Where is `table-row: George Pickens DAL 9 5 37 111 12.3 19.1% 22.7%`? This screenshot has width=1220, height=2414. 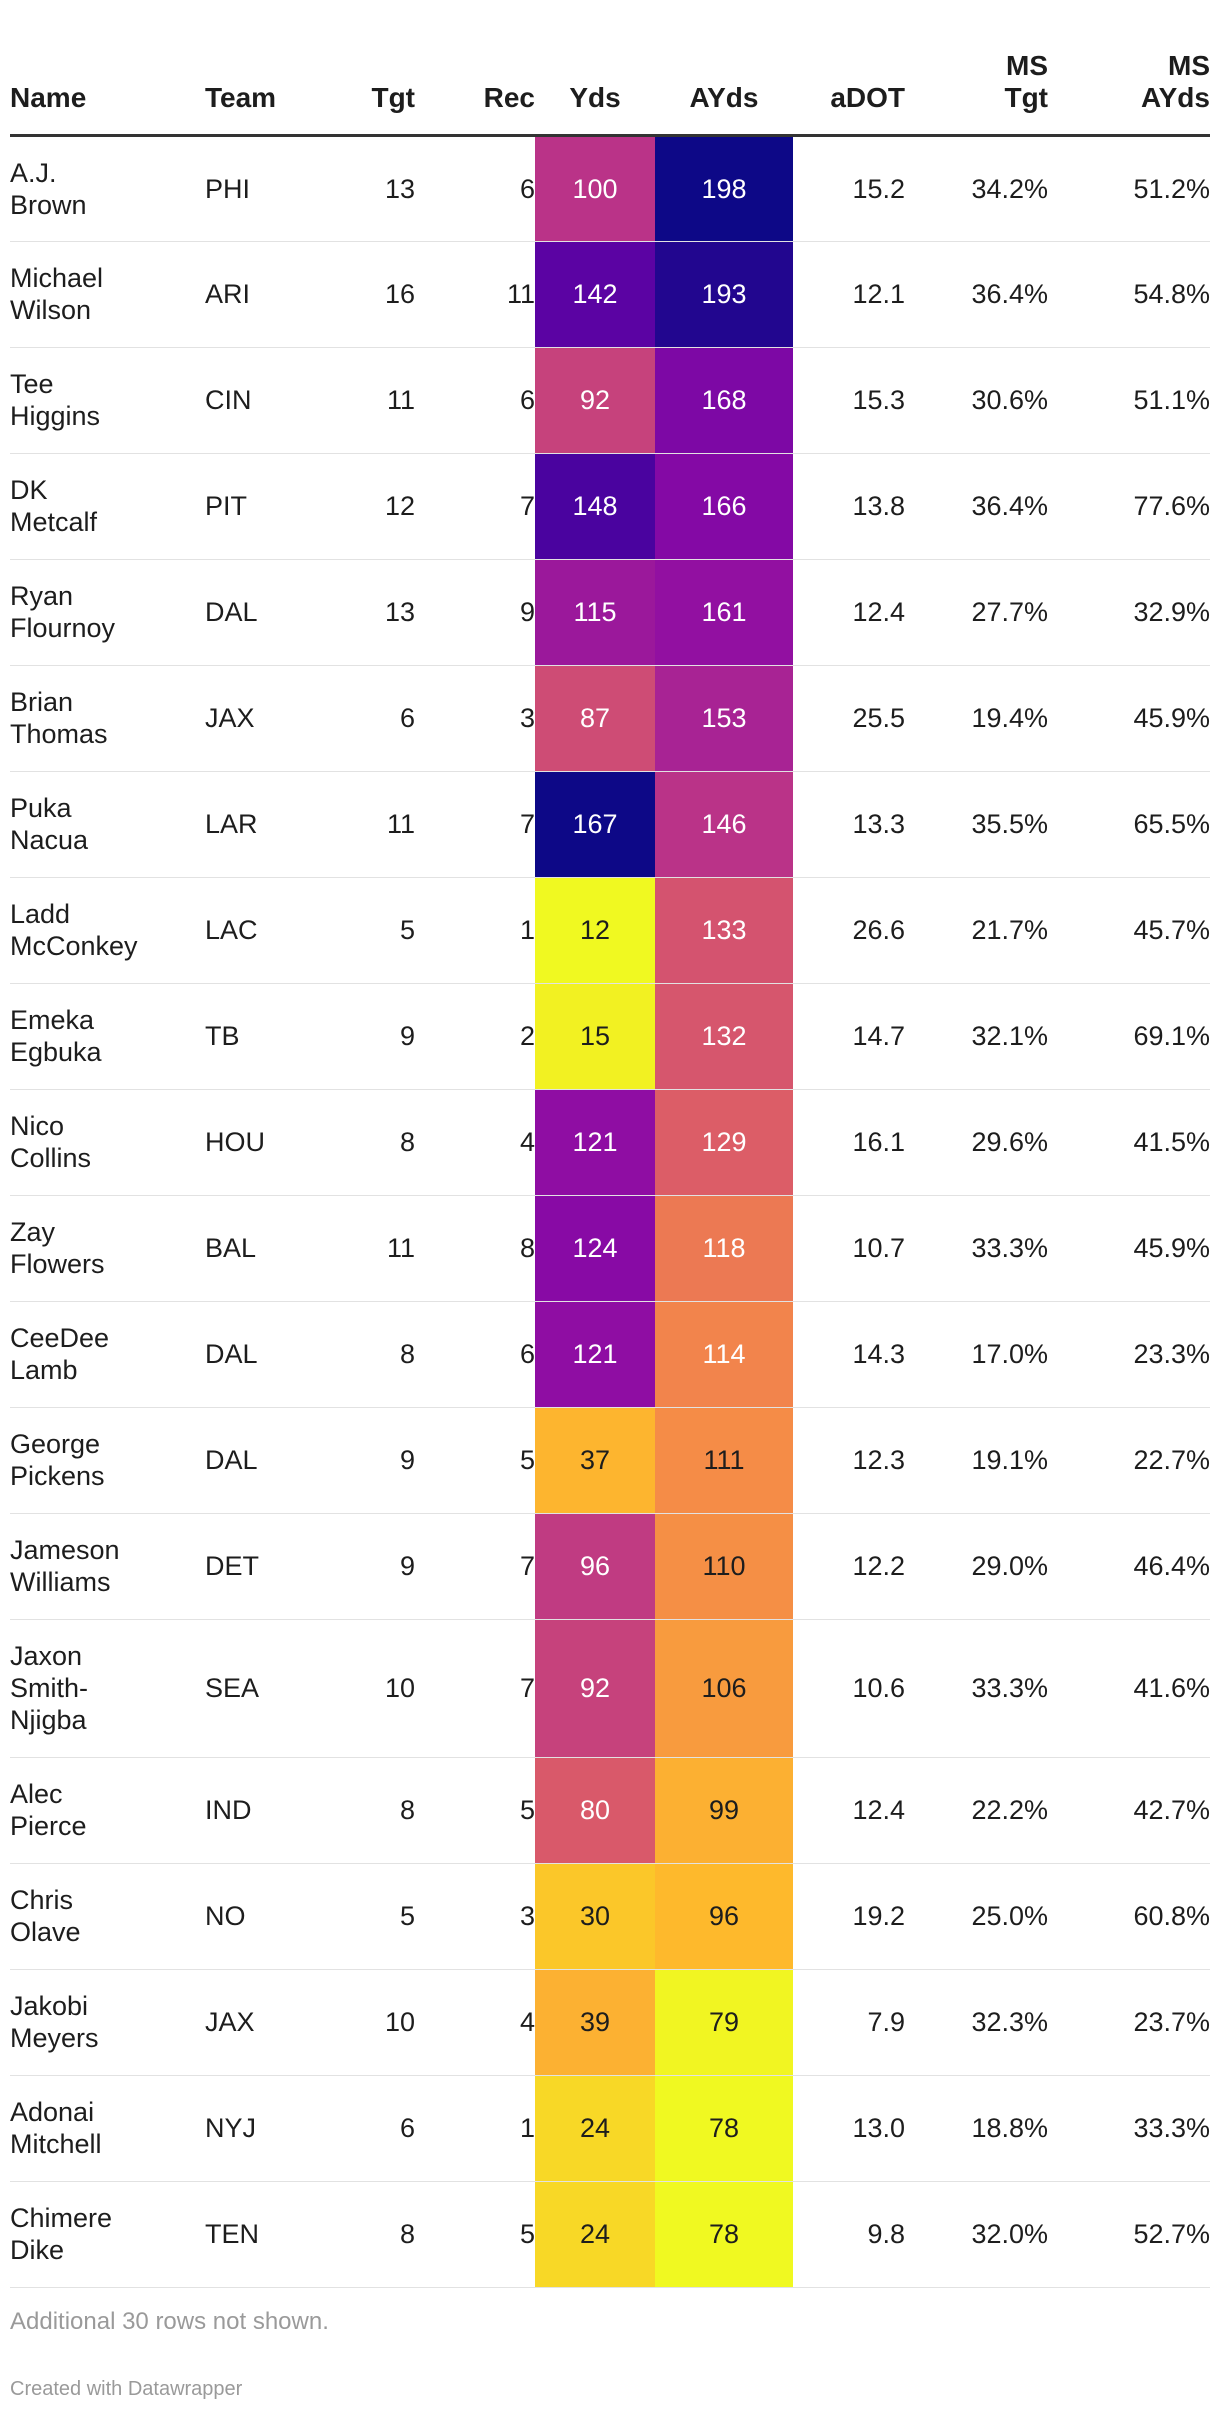
table-row: George Pickens DAL 9 5 37 111 12.3 19.1% 22.7% is located at coordinates (610, 1460).